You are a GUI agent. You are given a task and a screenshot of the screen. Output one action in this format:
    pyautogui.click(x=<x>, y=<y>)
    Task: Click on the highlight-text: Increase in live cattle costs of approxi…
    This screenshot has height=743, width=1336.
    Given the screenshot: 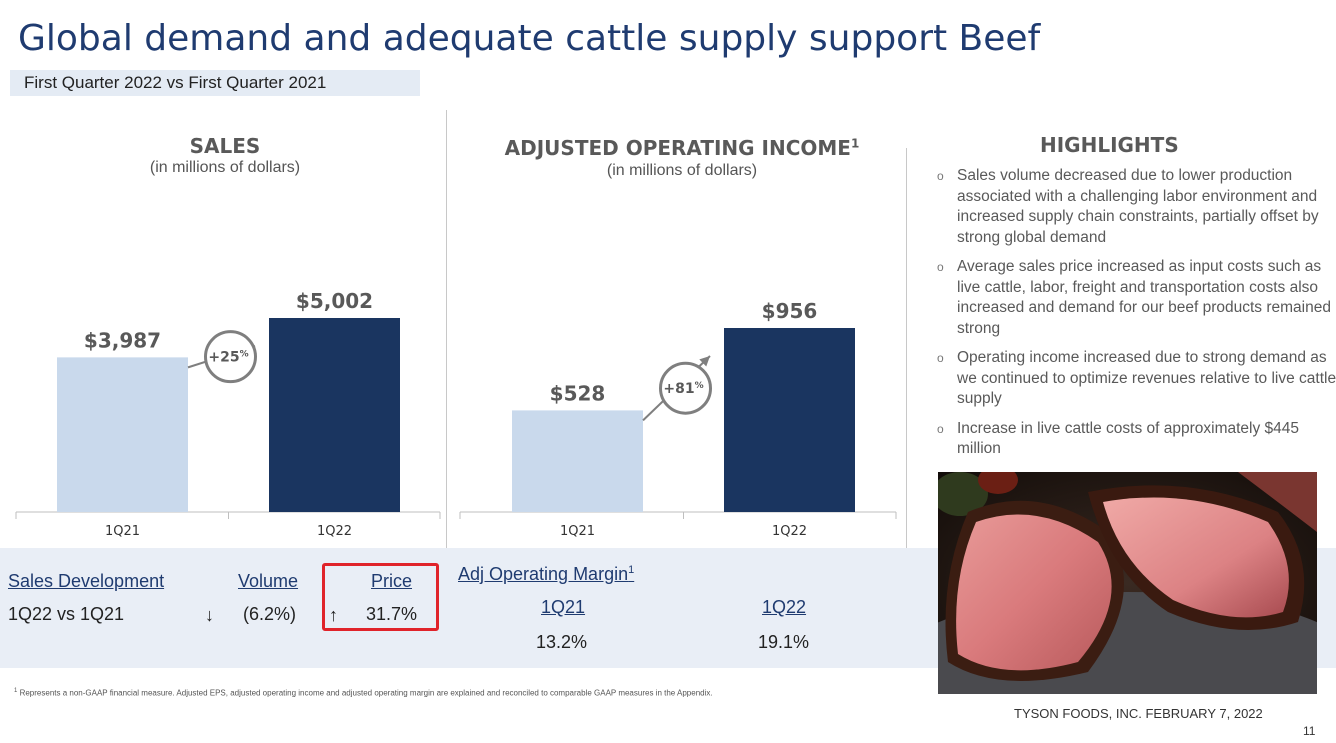 What is the action you would take?
    pyautogui.click(x=1128, y=438)
    